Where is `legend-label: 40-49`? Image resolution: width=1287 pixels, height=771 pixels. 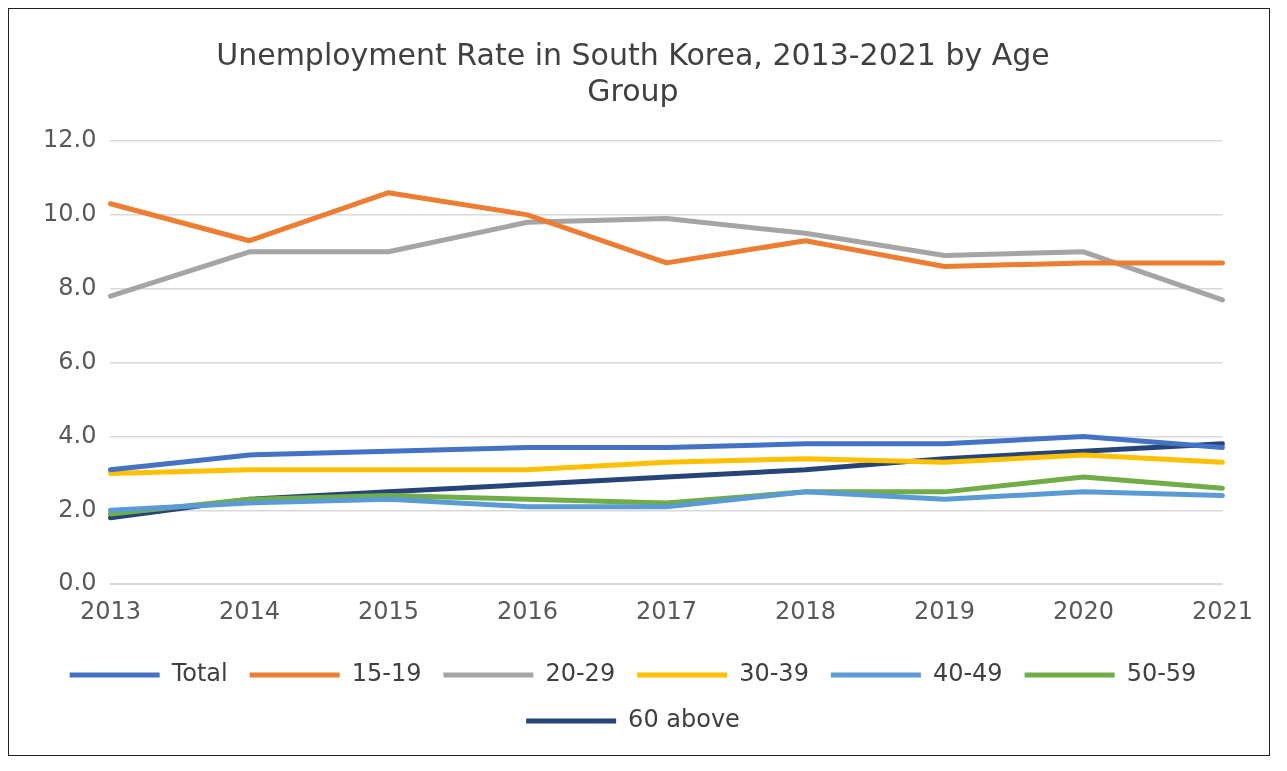
legend-label: 40-49 is located at coordinates (967, 673).